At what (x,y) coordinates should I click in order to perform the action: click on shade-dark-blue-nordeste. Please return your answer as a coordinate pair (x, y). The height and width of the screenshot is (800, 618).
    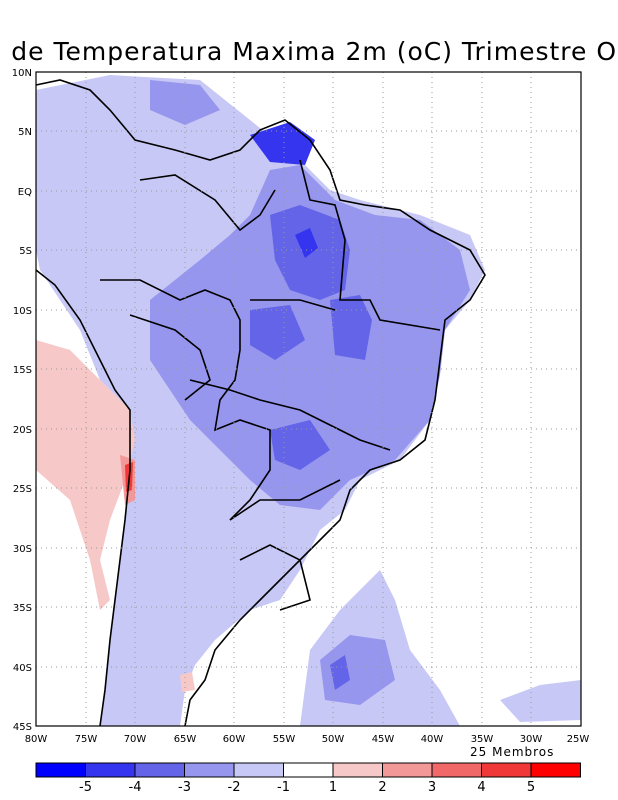
    Looking at the image, I should click on (351, 327).